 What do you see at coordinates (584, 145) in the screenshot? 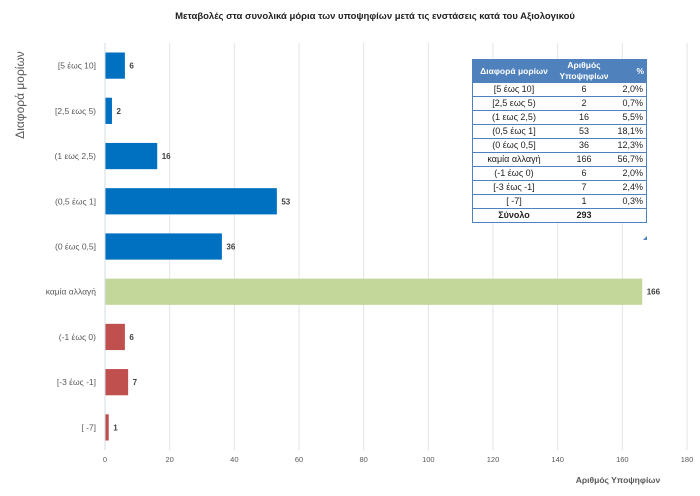
I see `cell-count: 36` at bounding box center [584, 145].